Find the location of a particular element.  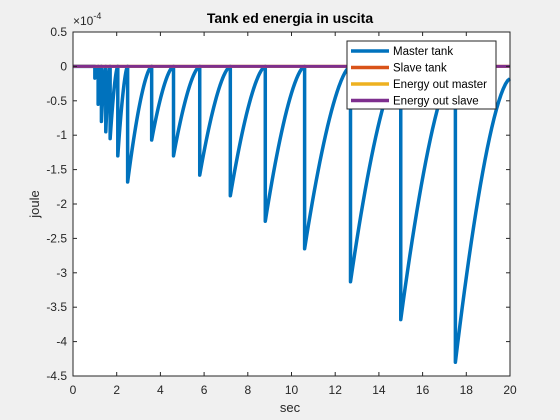

y-exponent-label: ×10⁻⁴ is located at coordinates (87, 19).